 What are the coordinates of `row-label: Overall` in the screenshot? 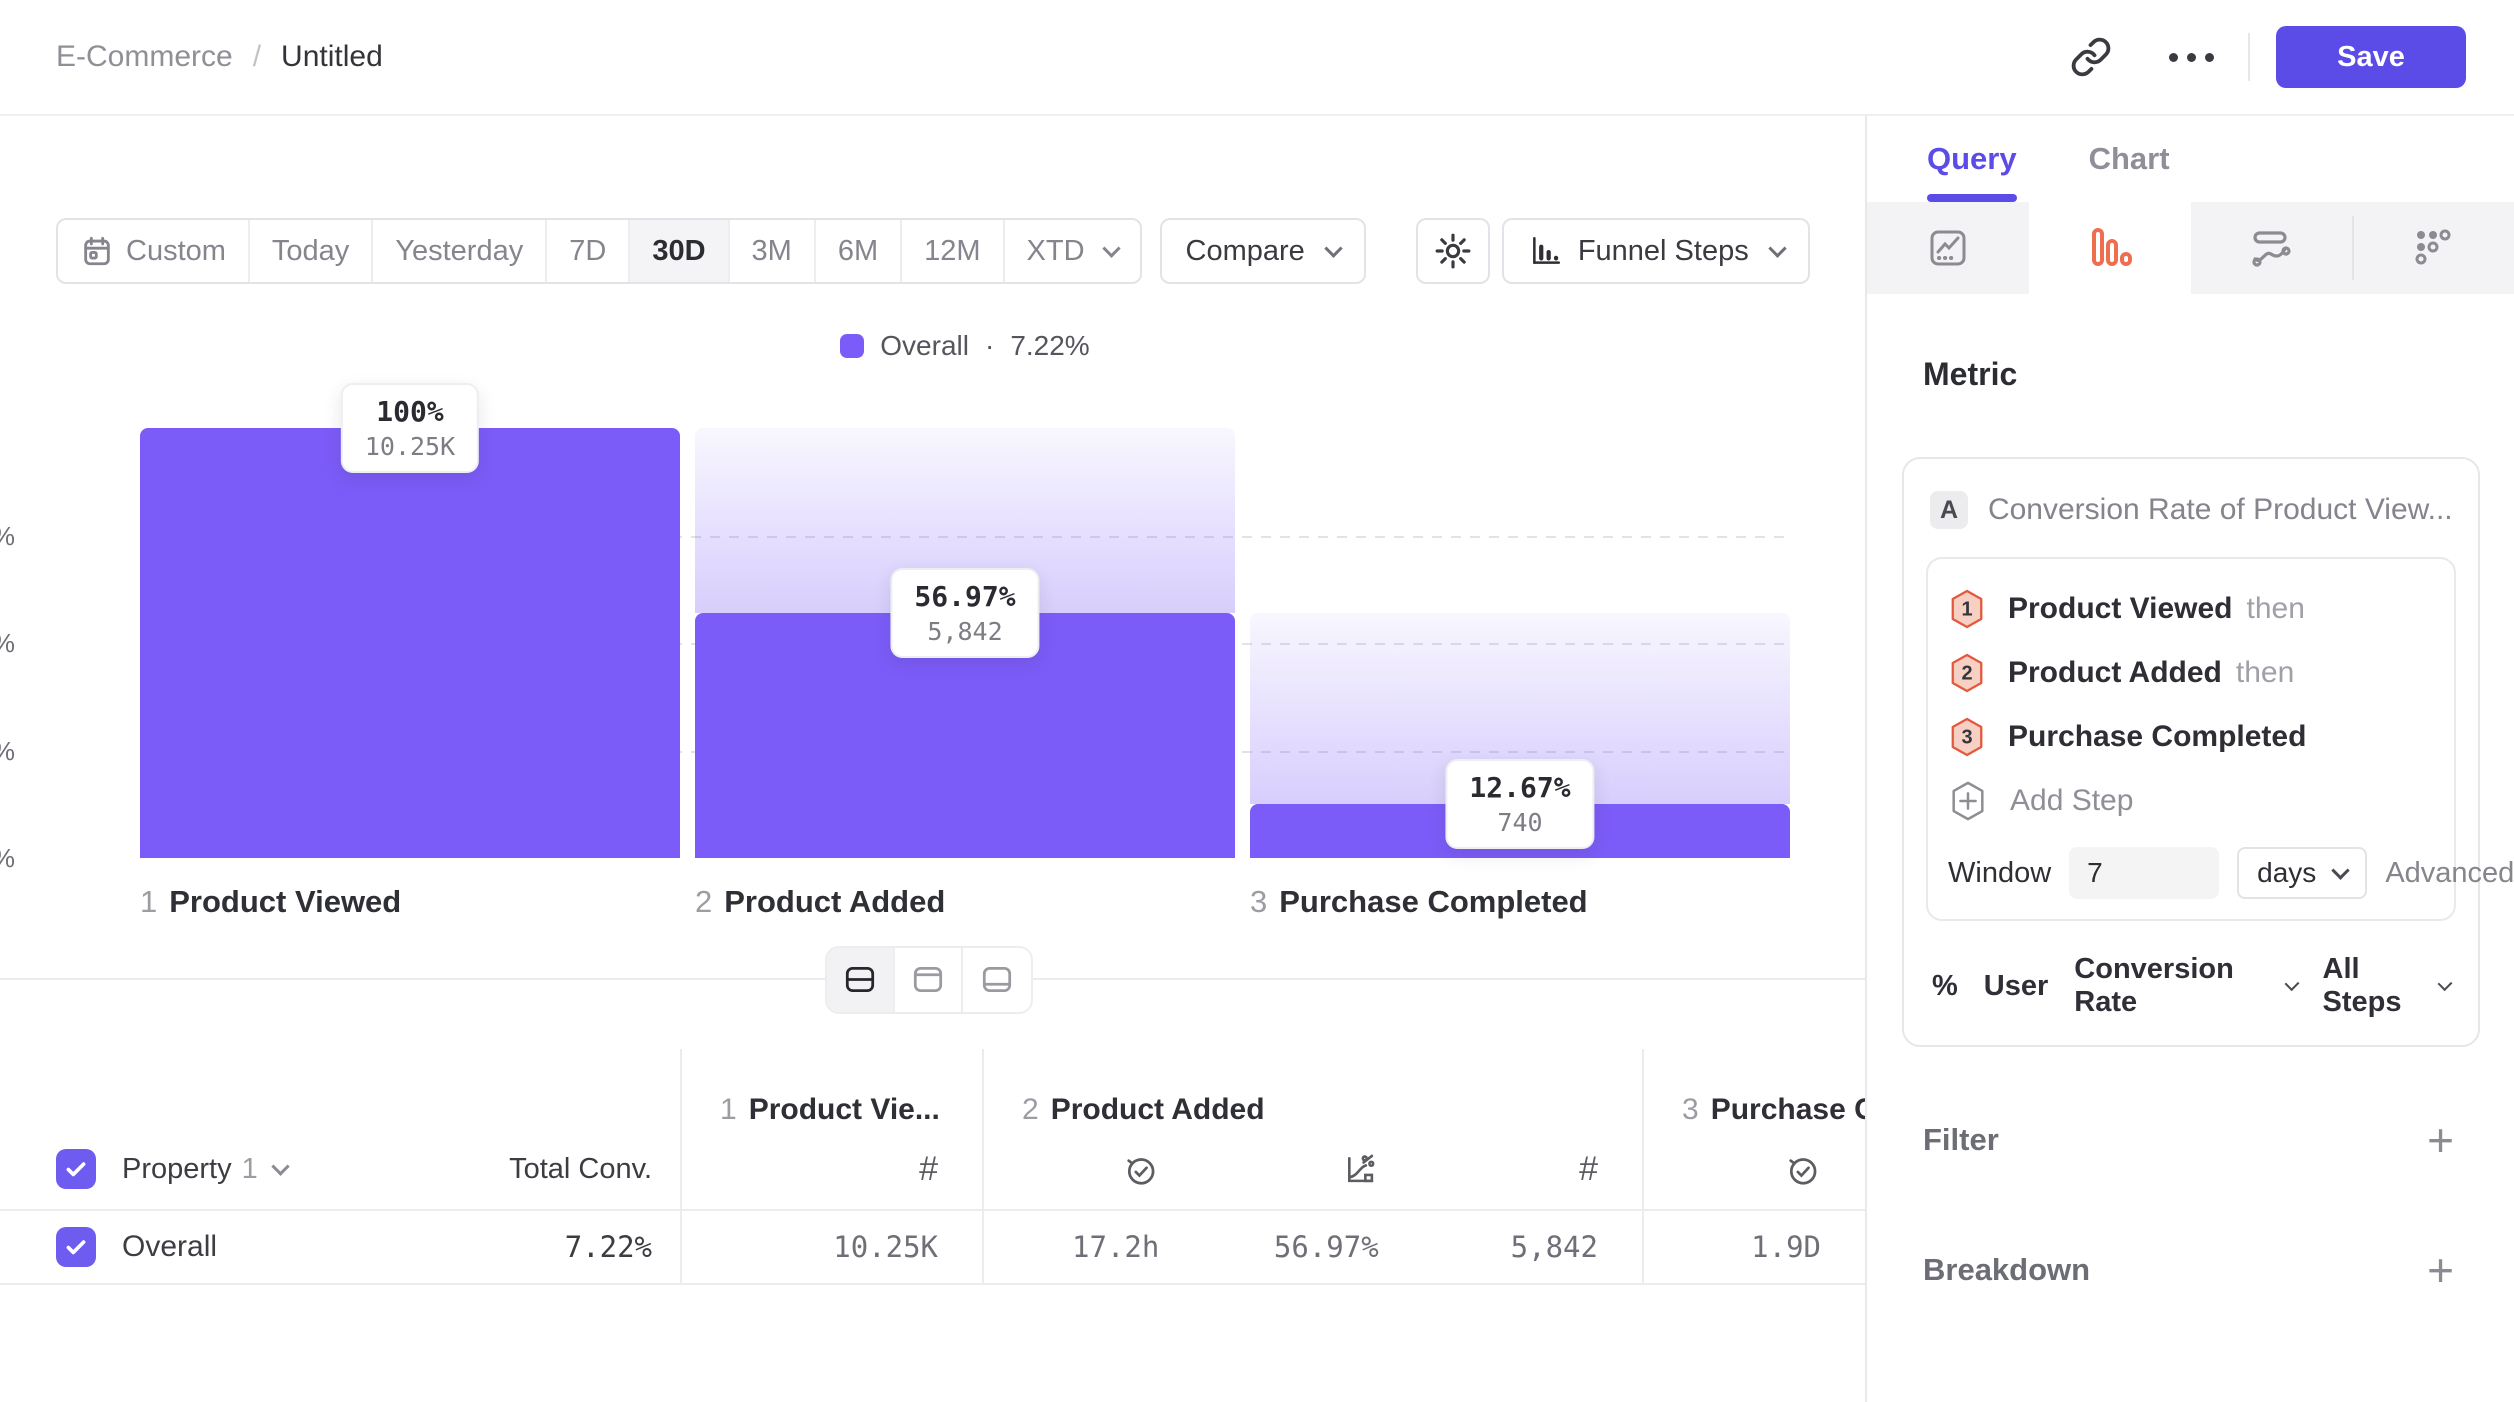 It's located at (170, 1246).